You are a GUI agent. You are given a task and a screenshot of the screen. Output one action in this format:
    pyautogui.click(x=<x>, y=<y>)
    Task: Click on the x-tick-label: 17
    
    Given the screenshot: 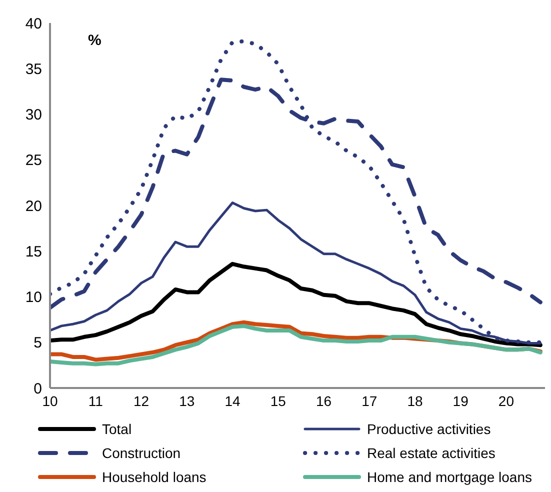 What is the action you would take?
    pyautogui.click(x=370, y=400)
    